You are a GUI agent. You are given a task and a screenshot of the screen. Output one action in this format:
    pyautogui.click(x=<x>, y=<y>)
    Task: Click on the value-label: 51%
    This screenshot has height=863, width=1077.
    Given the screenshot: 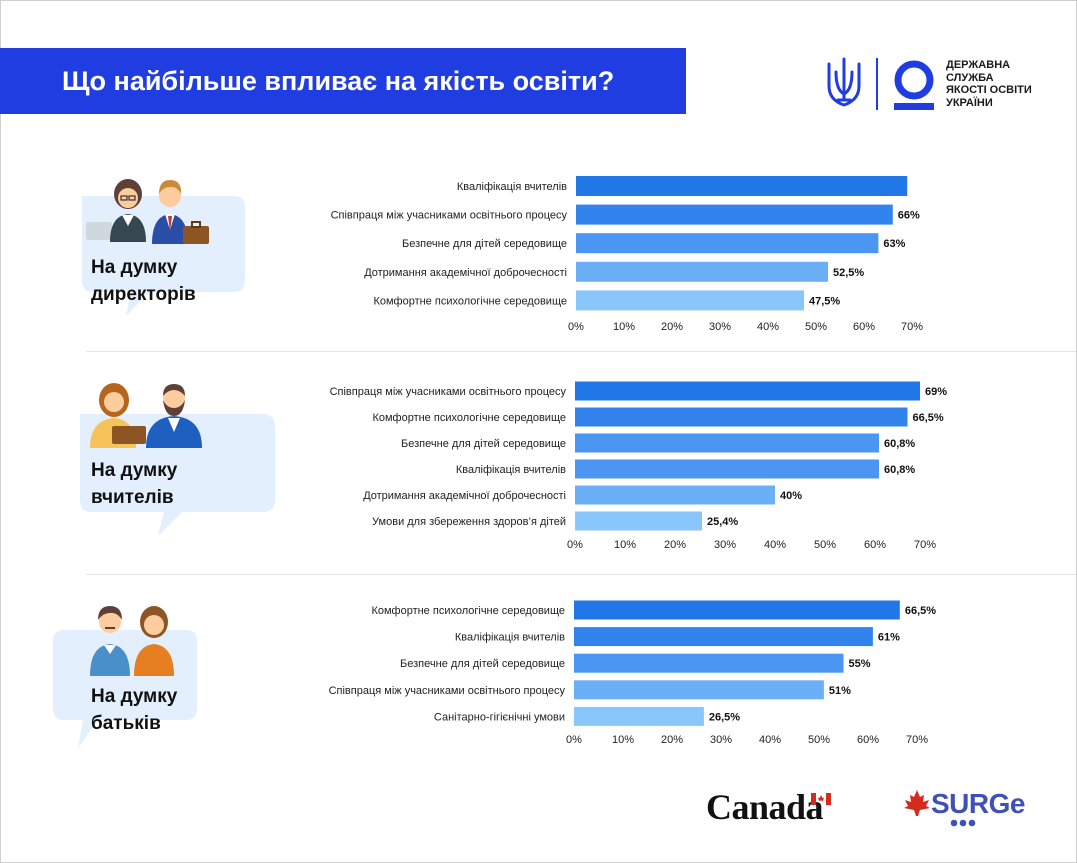 What is the action you would take?
    pyautogui.click(x=840, y=691)
    